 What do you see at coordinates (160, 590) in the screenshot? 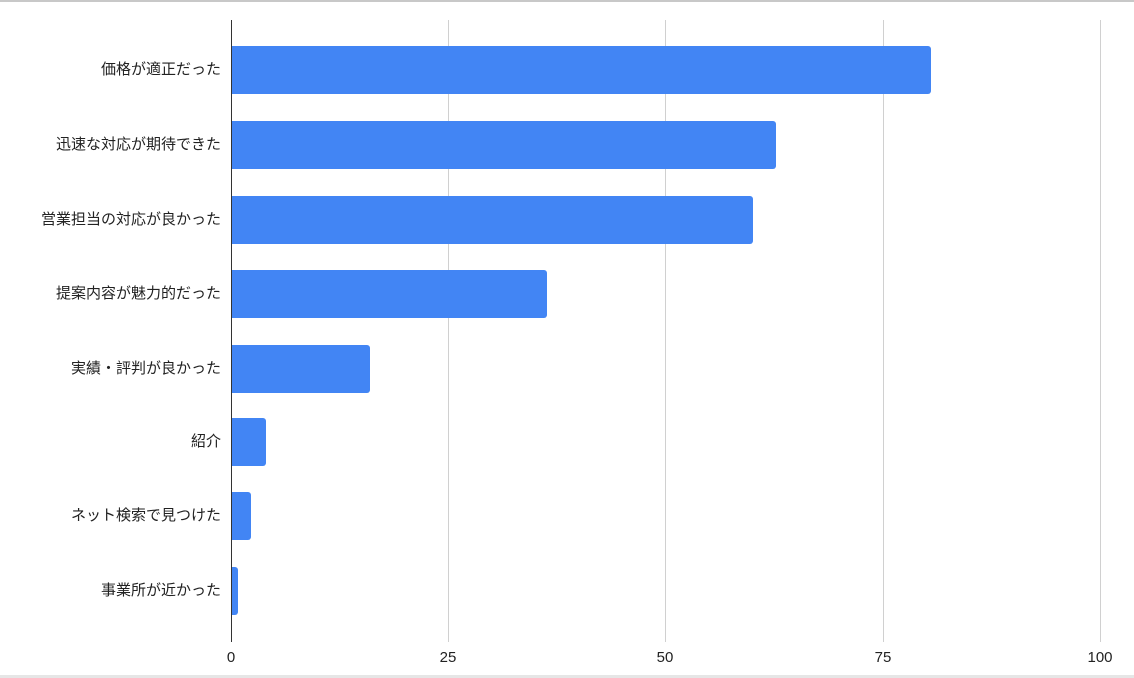
I see `category-label: 事業所が近かった` at bounding box center [160, 590].